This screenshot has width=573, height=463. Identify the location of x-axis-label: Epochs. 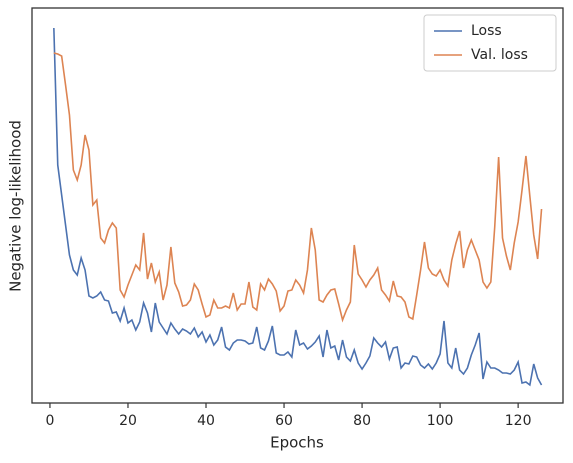
(297, 443).